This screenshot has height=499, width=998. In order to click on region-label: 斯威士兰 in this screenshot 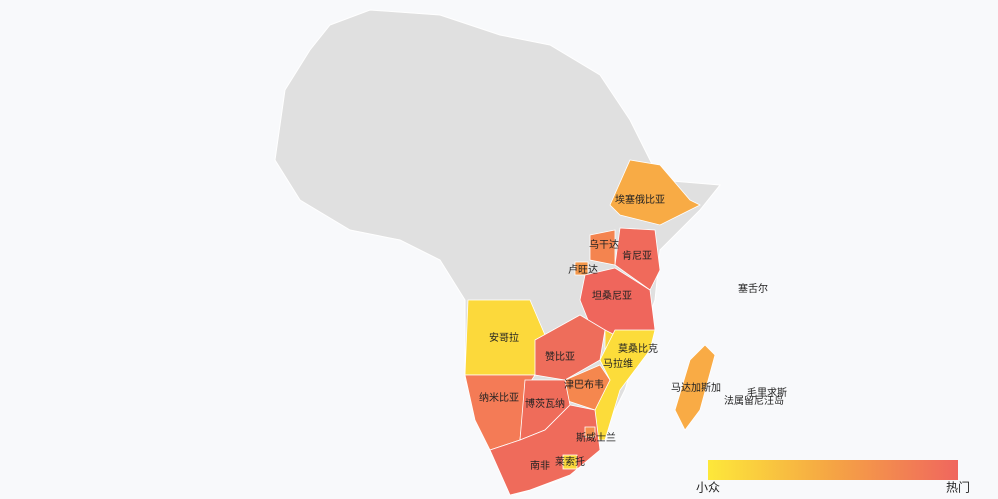, I will do `click(596, 437)`.